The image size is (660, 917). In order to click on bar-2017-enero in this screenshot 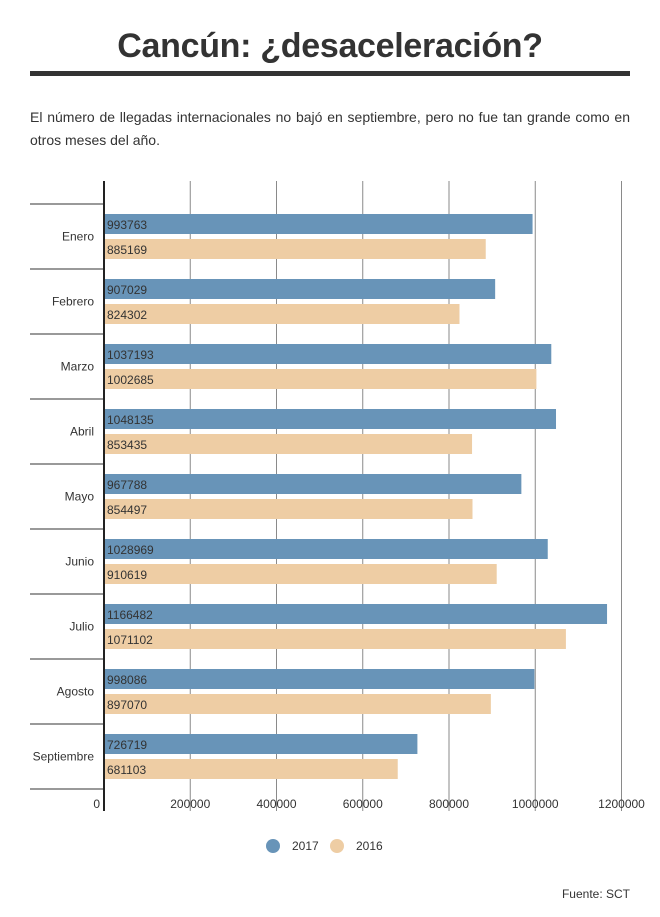, I will do `click(318, 224)`.